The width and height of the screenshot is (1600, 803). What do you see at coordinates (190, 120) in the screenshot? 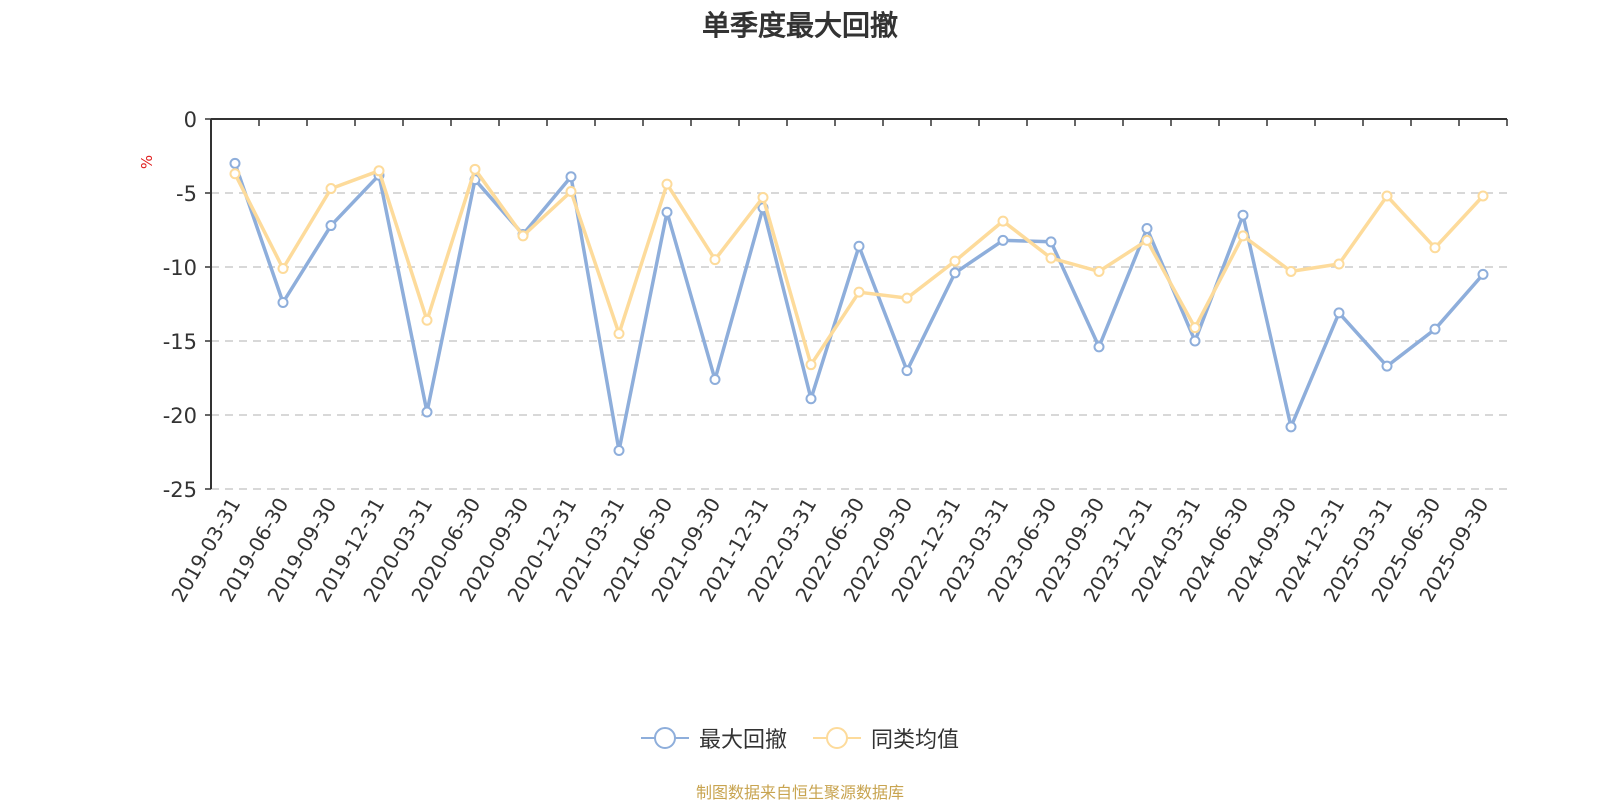
I see `y-tick-label: 0` at bounding box center [190, 120].